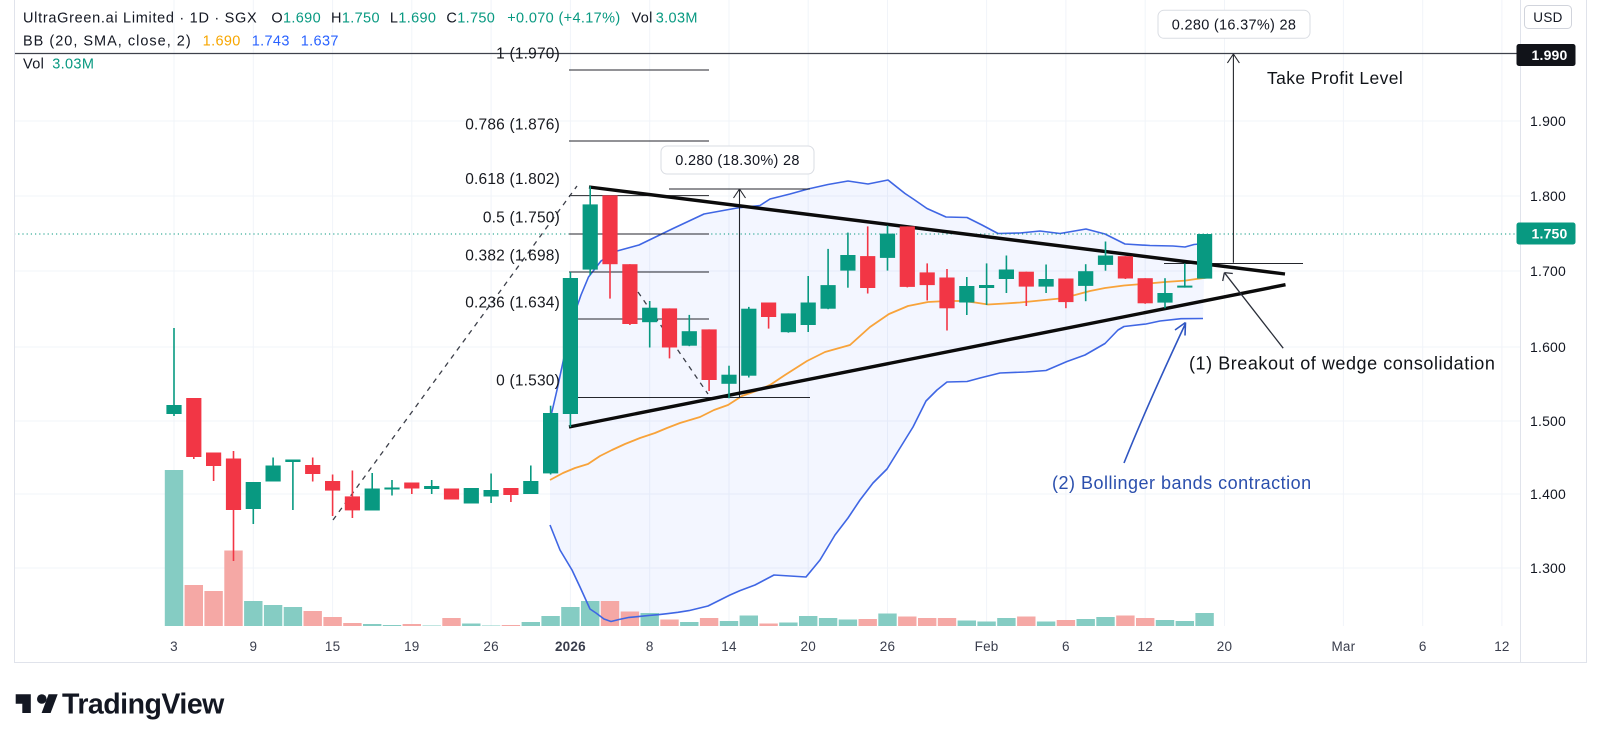 The height and width of the screenshot is (745, 1600). I want to click on svg-text: USD, so click(1547, 17).